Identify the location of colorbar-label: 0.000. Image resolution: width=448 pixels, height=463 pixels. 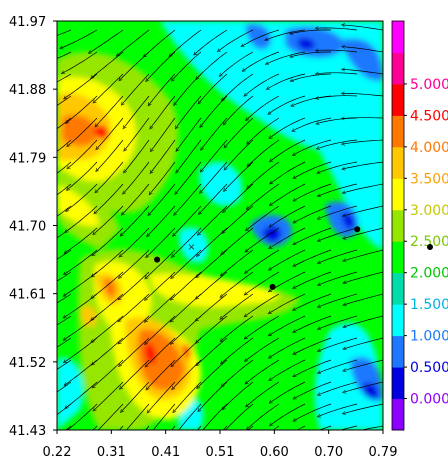
(429, 400).